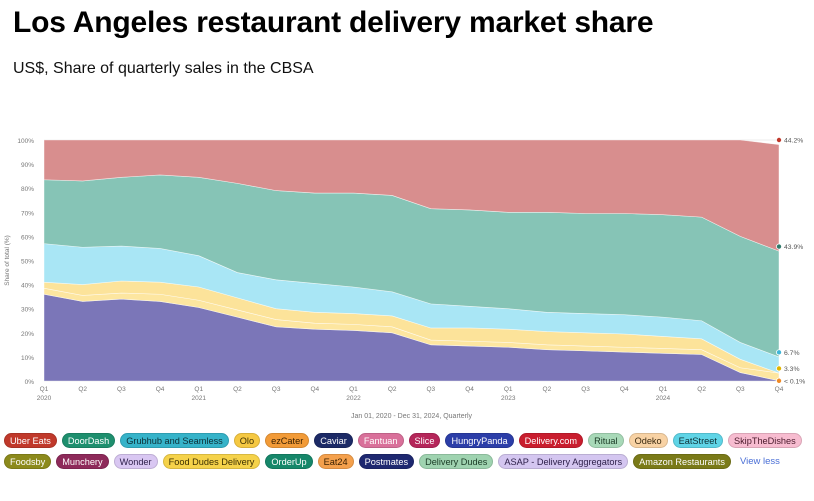 The height and width of the screenshot is (501, 814). What do you see at coordinates (606, 440) in the screenshot?
I see `legend-chip-ritual: Ritual` at bounding box center [606, 440].